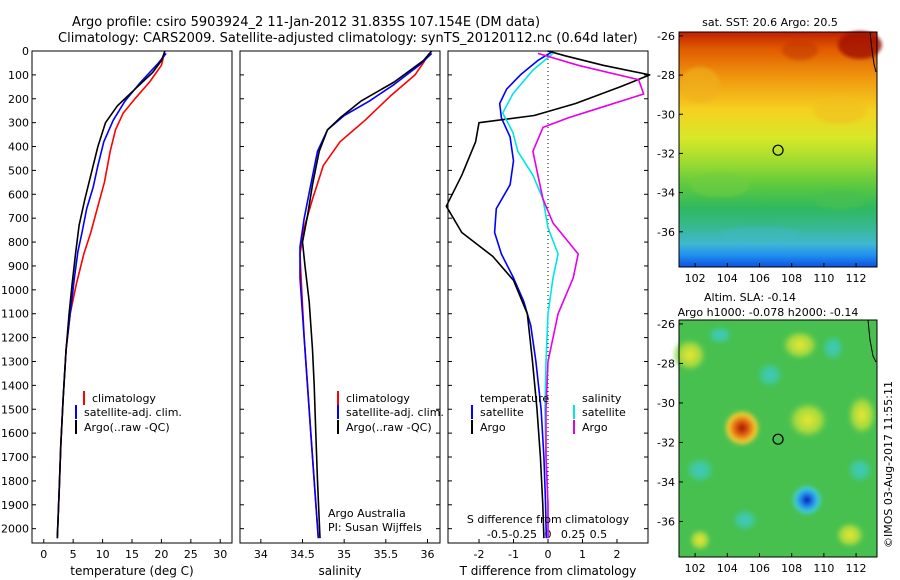 Image resolution: width=900 pixels, height=580 pixels. I want to click on temperature-x-axis: 0 5 10 15 20 25 30, so click(133, 550).